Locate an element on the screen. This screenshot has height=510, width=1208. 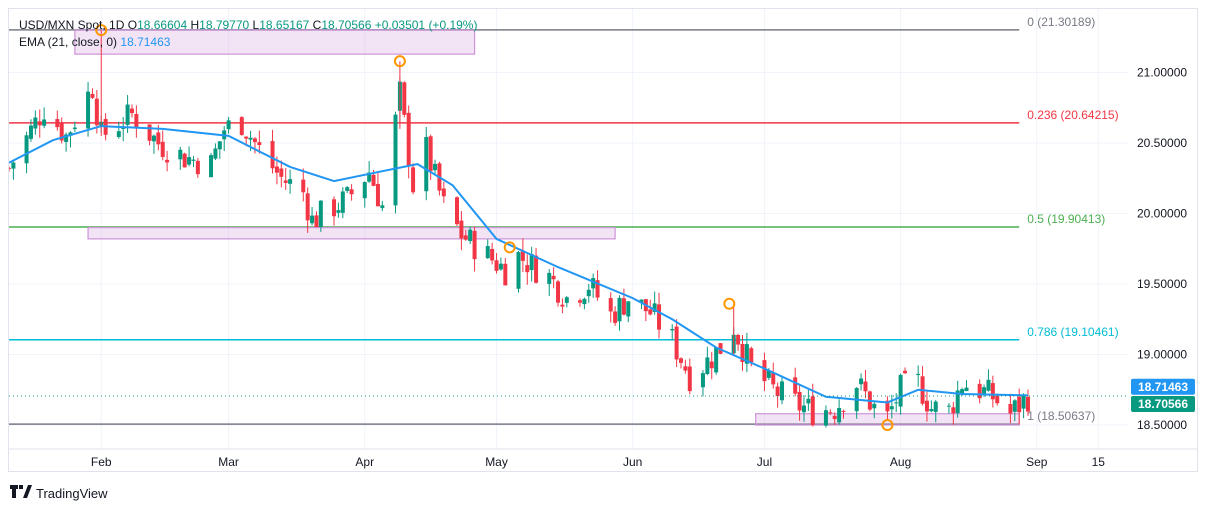
fib-label: 0.786 (19.10461) is located at coordinates (1072, 332).